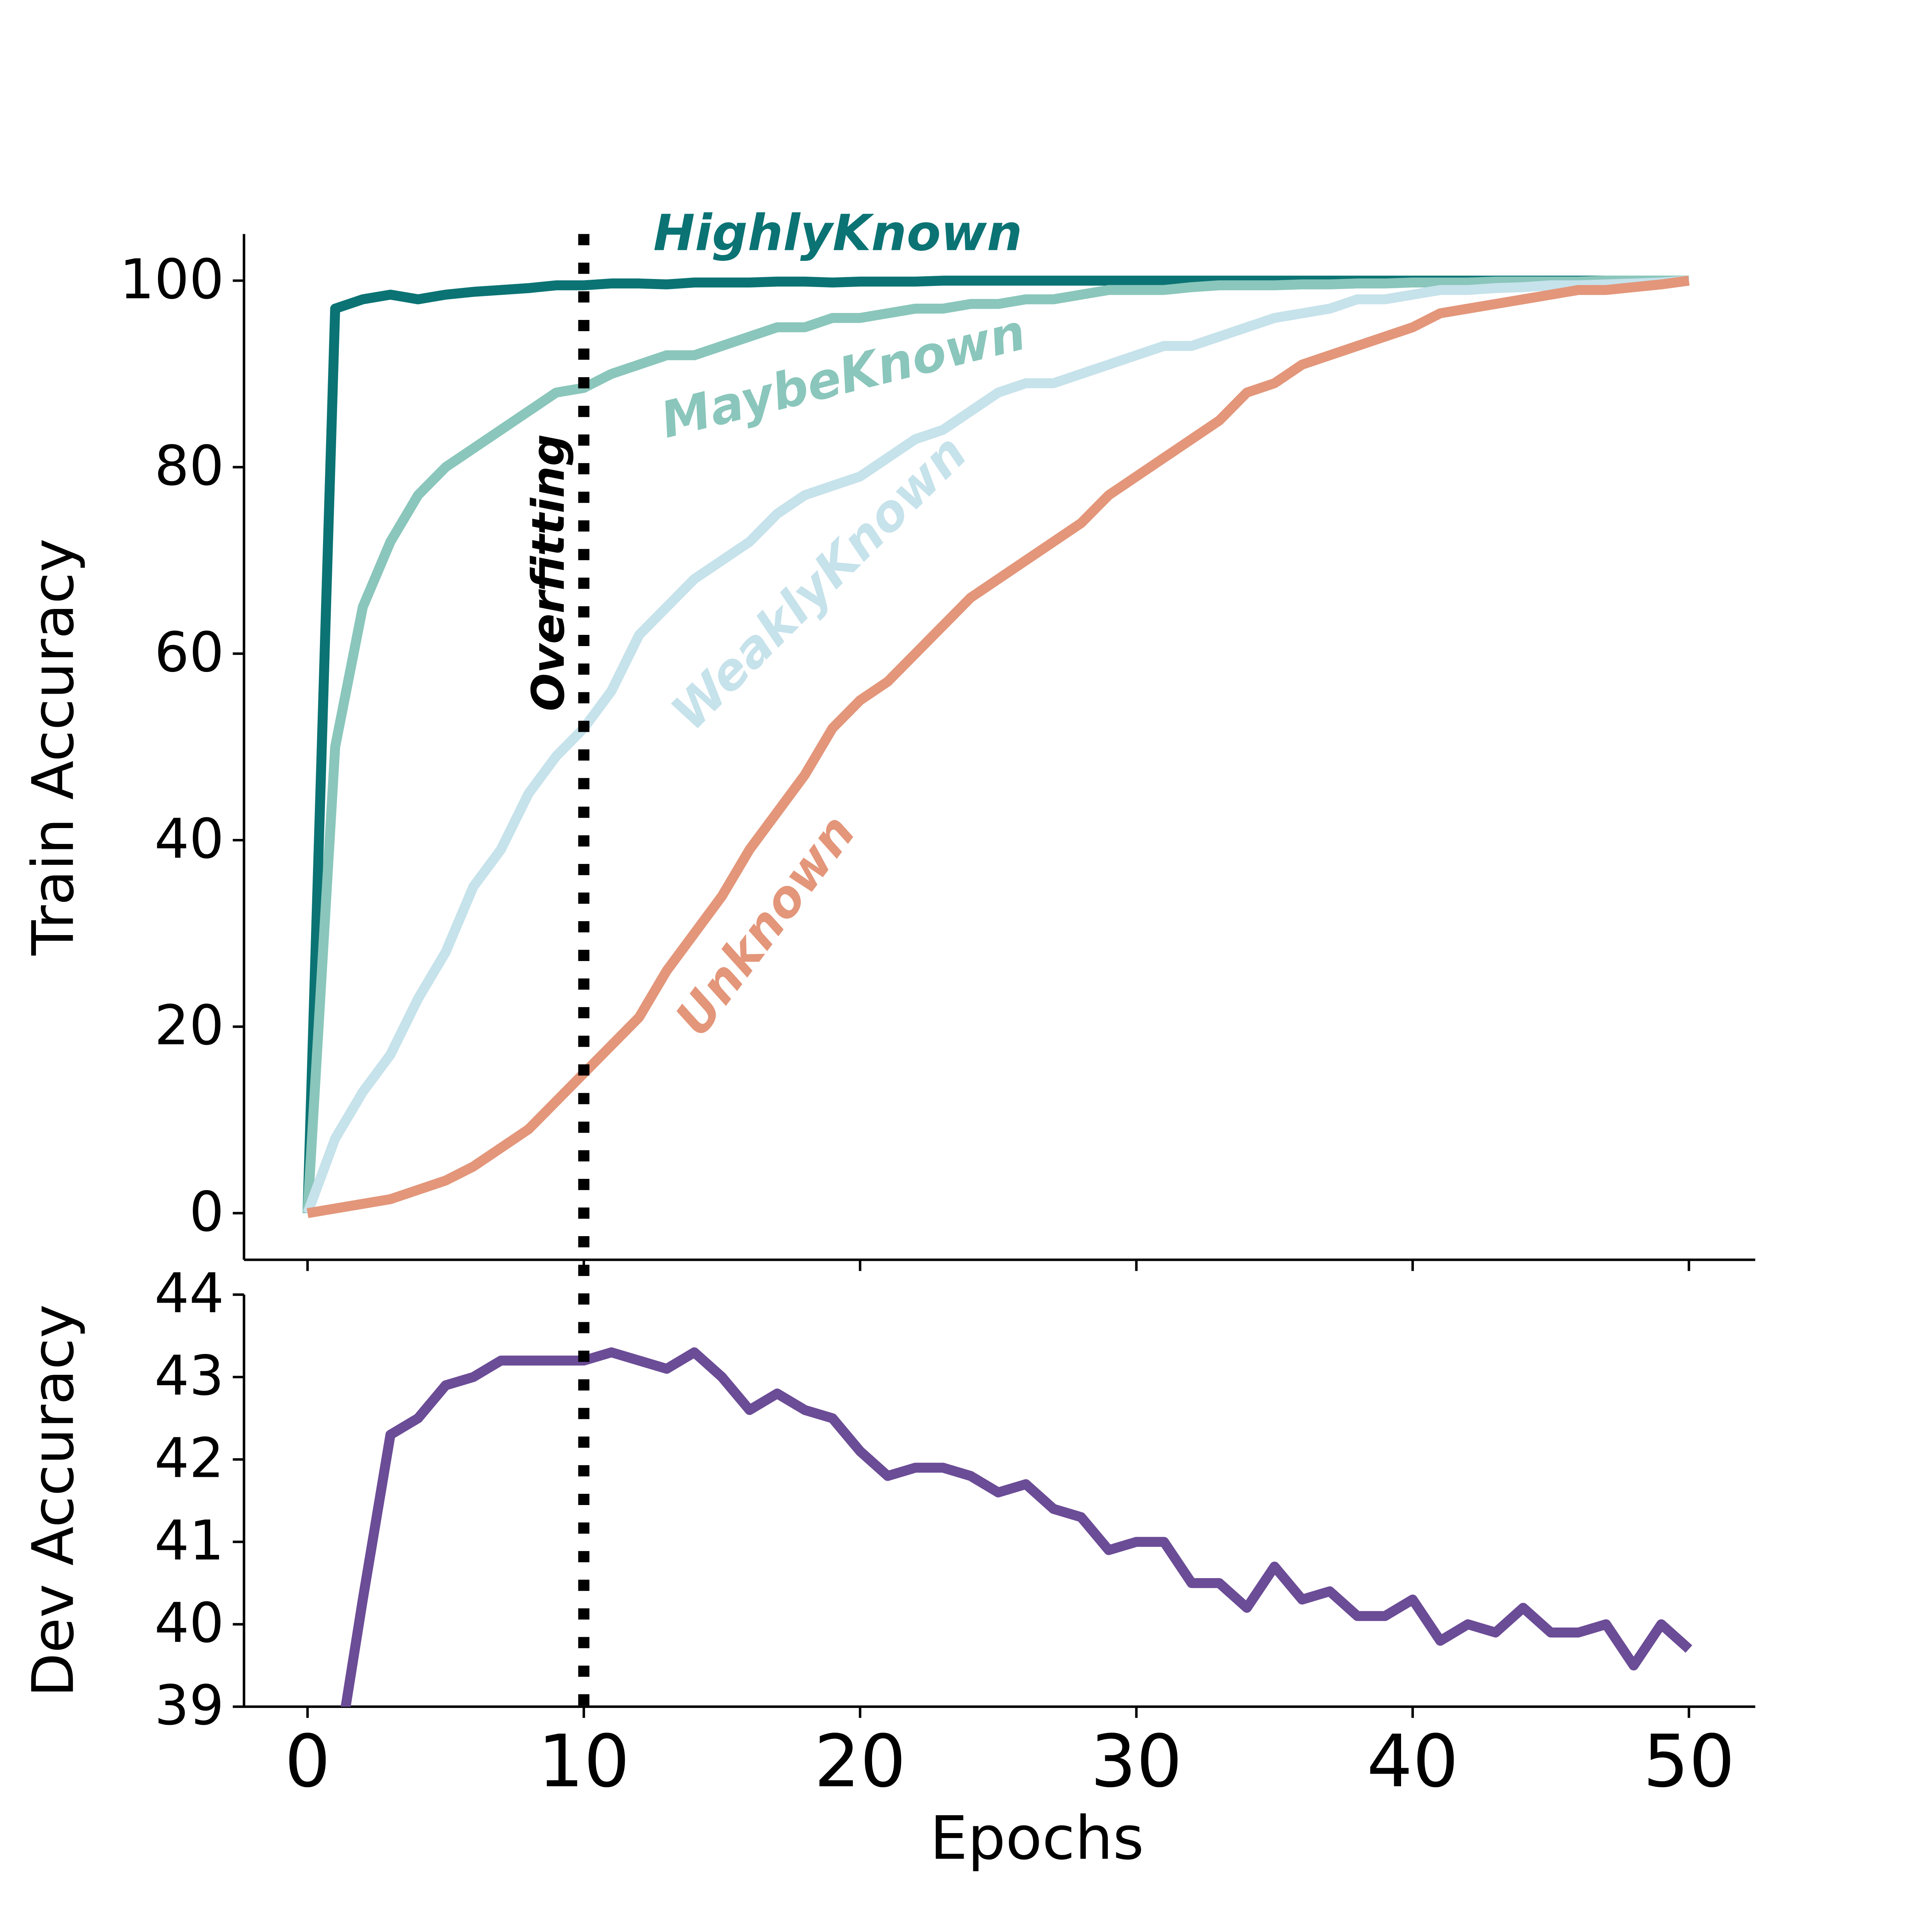 This screenshot has height=1932, width=1932. What do you see at coordinates (54, 1501) in the screenshot?
I see `y-axis-label: Dev Accuracy` at bounding box center [54, 1501].